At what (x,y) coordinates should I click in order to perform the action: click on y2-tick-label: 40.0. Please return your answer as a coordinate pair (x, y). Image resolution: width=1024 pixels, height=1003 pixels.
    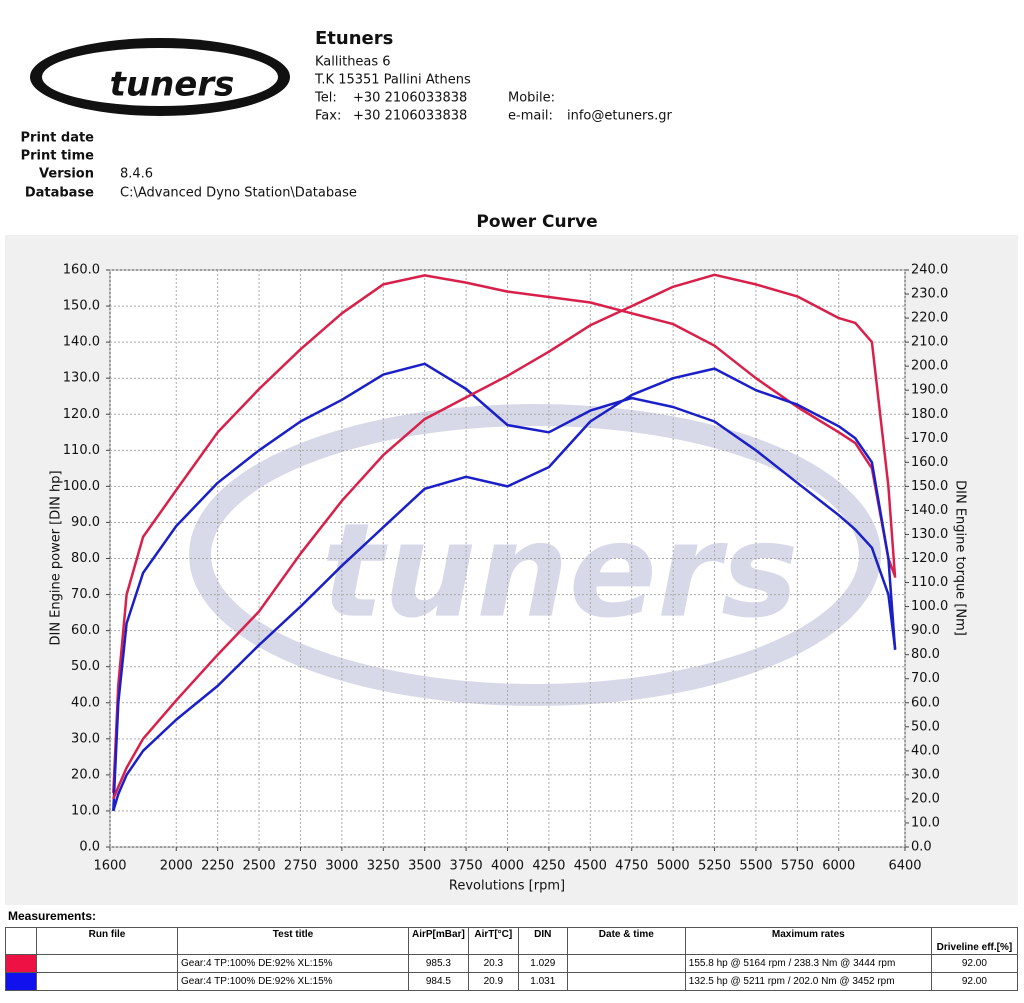
    Looking at the image, I should click on (925, 750).